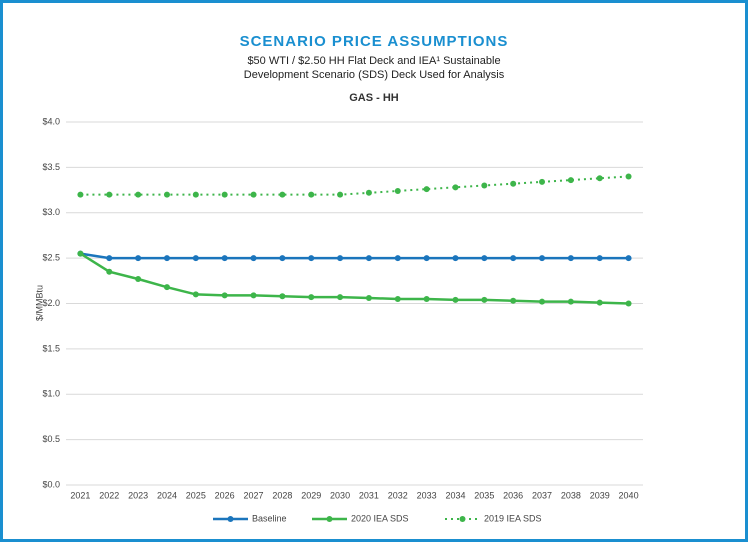 Image resolution: width=748 pixels, height=542 pixels. I want to click on y-tick-label: $1.5, so click(51, 348).